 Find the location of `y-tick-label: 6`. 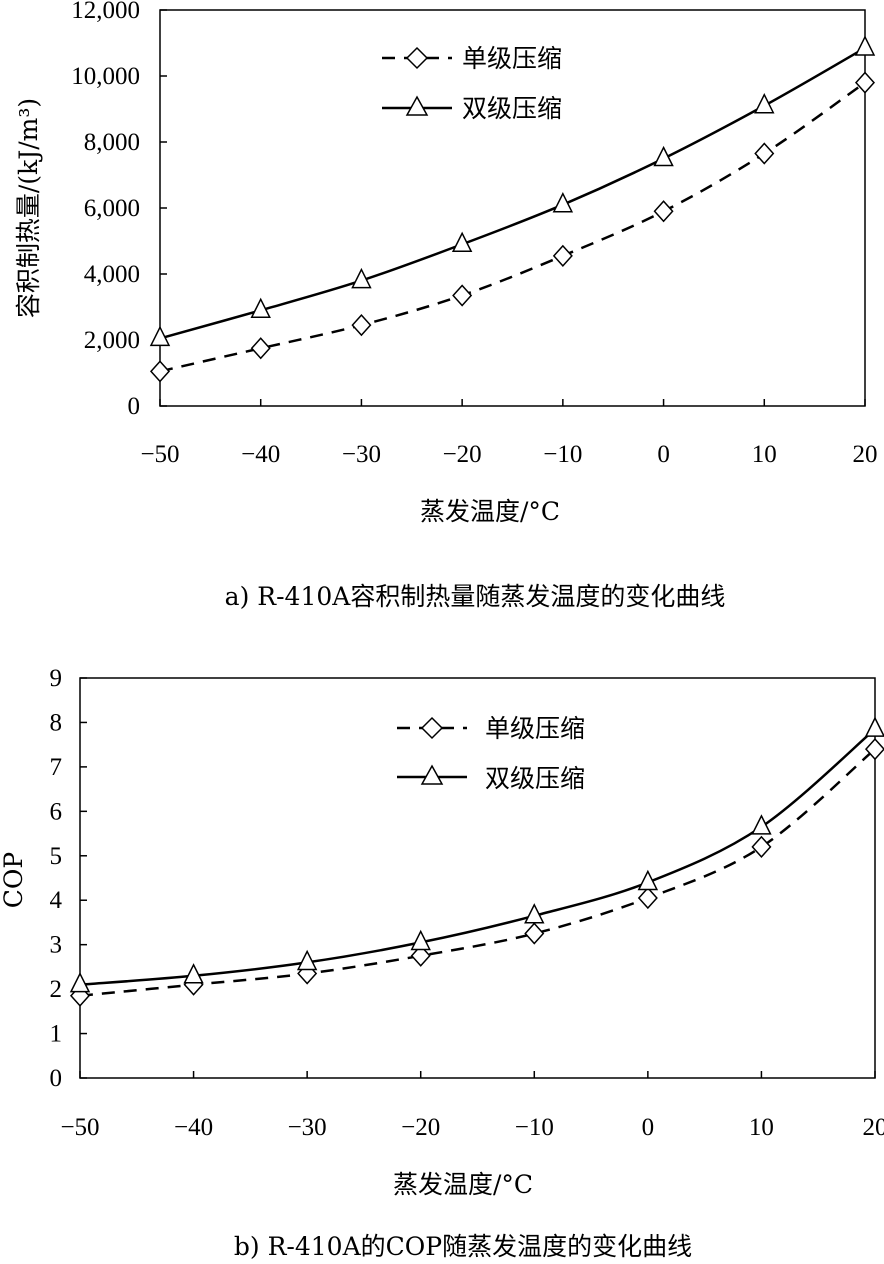

y-tick-label: 6 is located at coordinates (56, 811).